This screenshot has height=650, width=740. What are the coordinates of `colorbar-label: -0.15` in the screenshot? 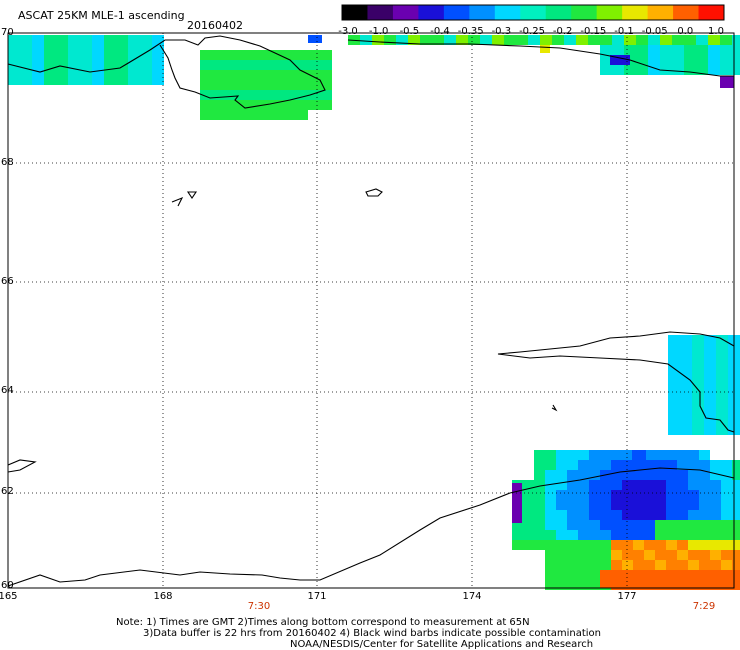 It's located at (593, 31).